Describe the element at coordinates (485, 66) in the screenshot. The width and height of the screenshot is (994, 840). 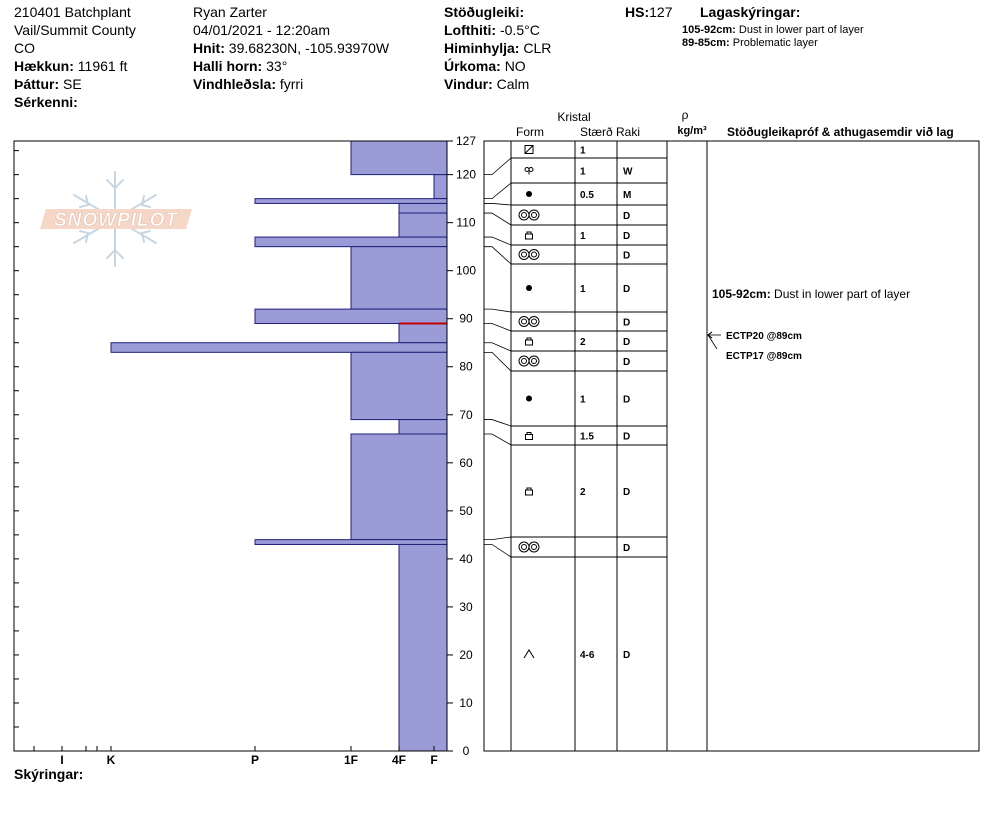
I see `precip: Úrkoma: NO` at that location.